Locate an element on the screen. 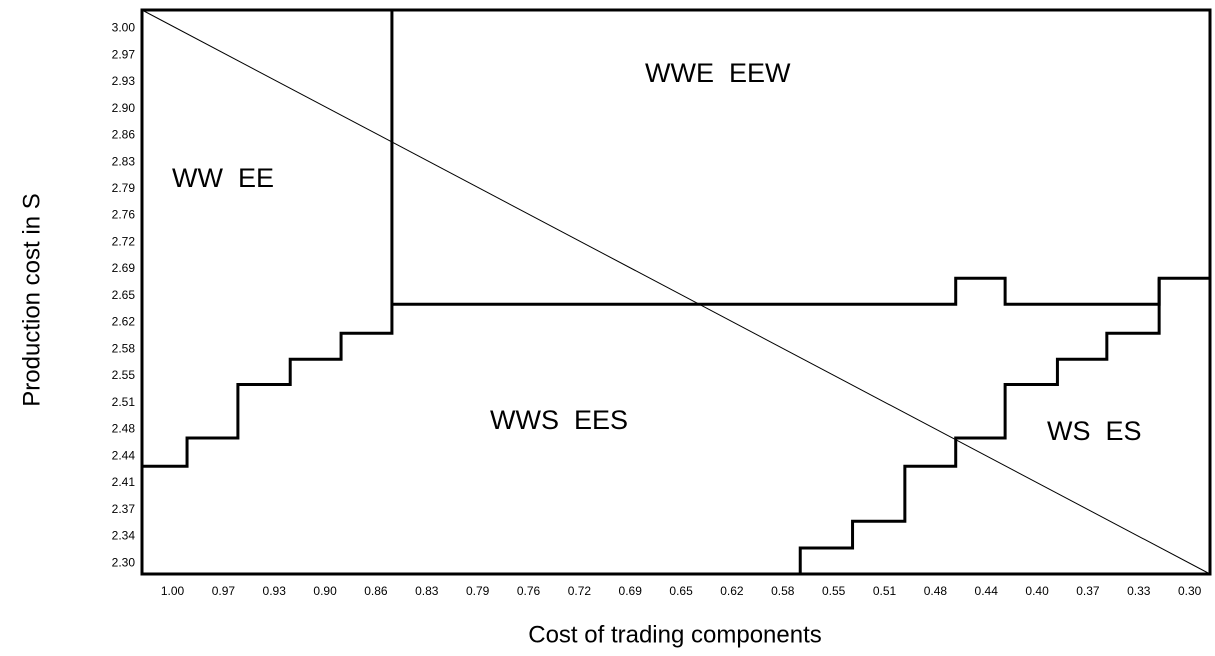 Image resolution: width=1215 pixels, height=656 pixels. x-tick-label: 0.69 is located at coordinates (631, 591).